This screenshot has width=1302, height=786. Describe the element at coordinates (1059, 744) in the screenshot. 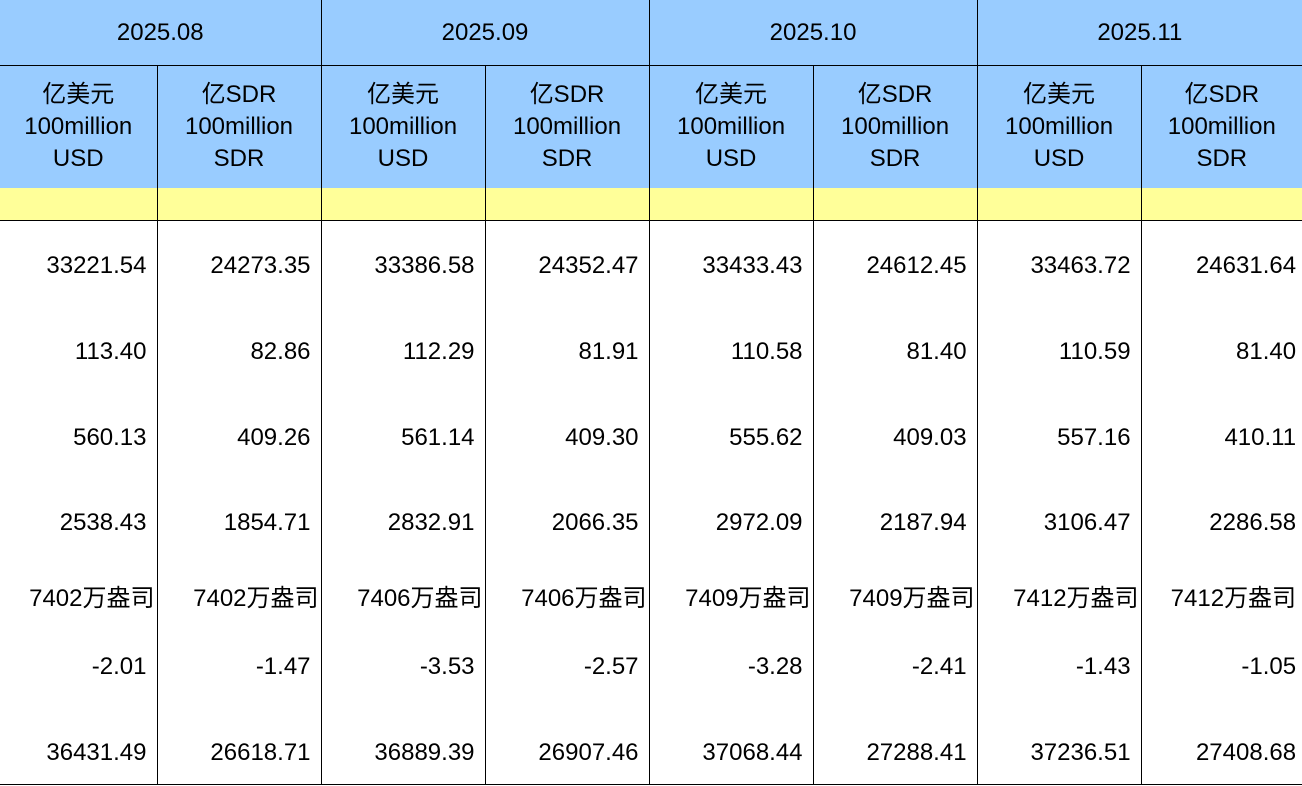

I see `value-cell: 37236.51` at that location.